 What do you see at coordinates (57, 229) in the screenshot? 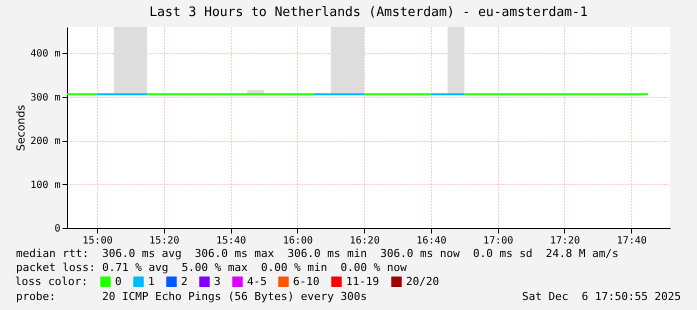
I see `y-tick-label: 0` at bounding box center [57, 229].